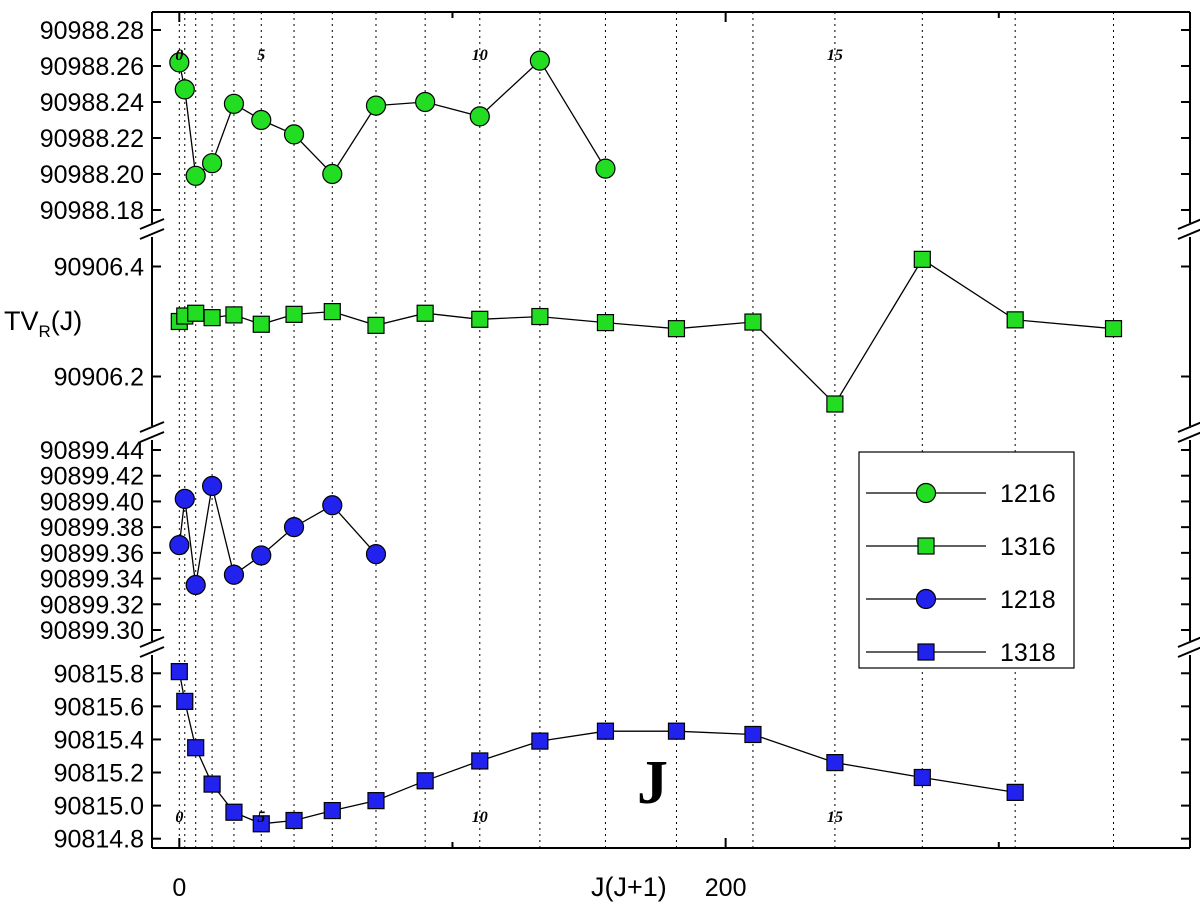 This screenshot has height=910, width=1200. Describe the element at coordinates (66, 321) in the screenshot. I see `y-axis-title-suffix: (J)` at that location.